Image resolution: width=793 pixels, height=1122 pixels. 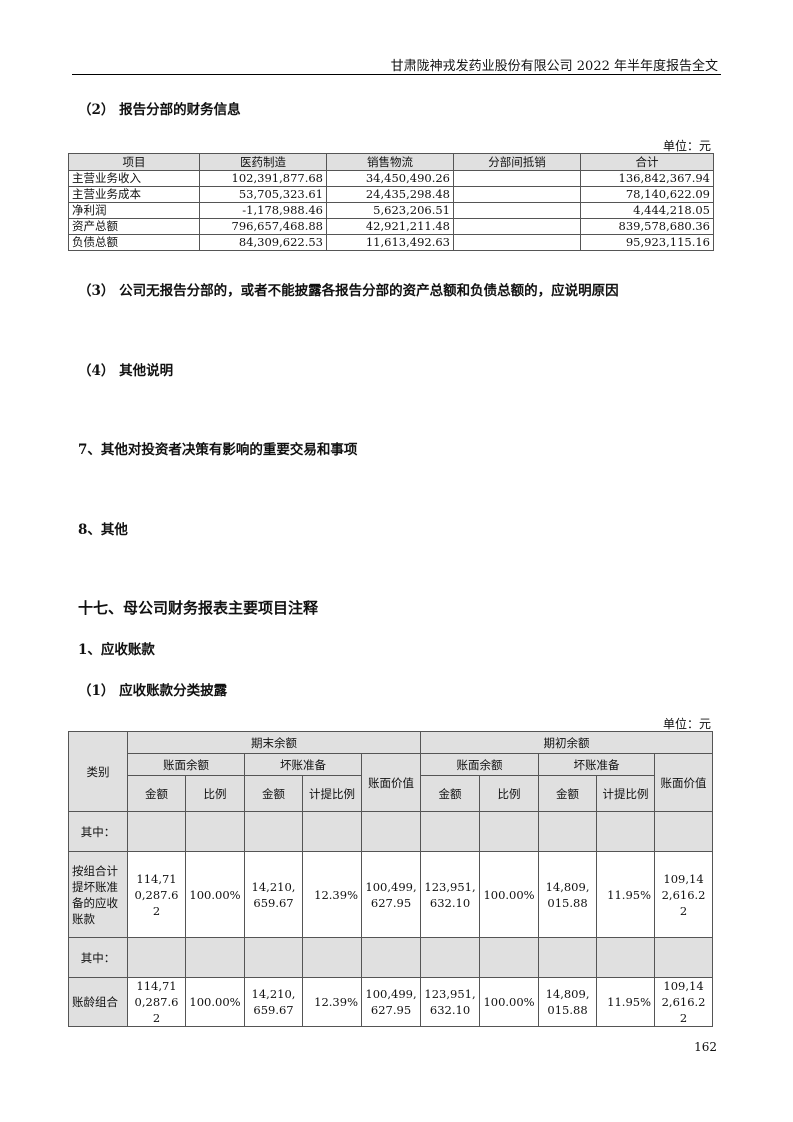 What do you see at coordinates (554, 66) in the screenshot?
I see `running-header: 甘肃陇神戎发药业股份有限公司 2022 年半年度报告全文` at bounding box center [554, 66].